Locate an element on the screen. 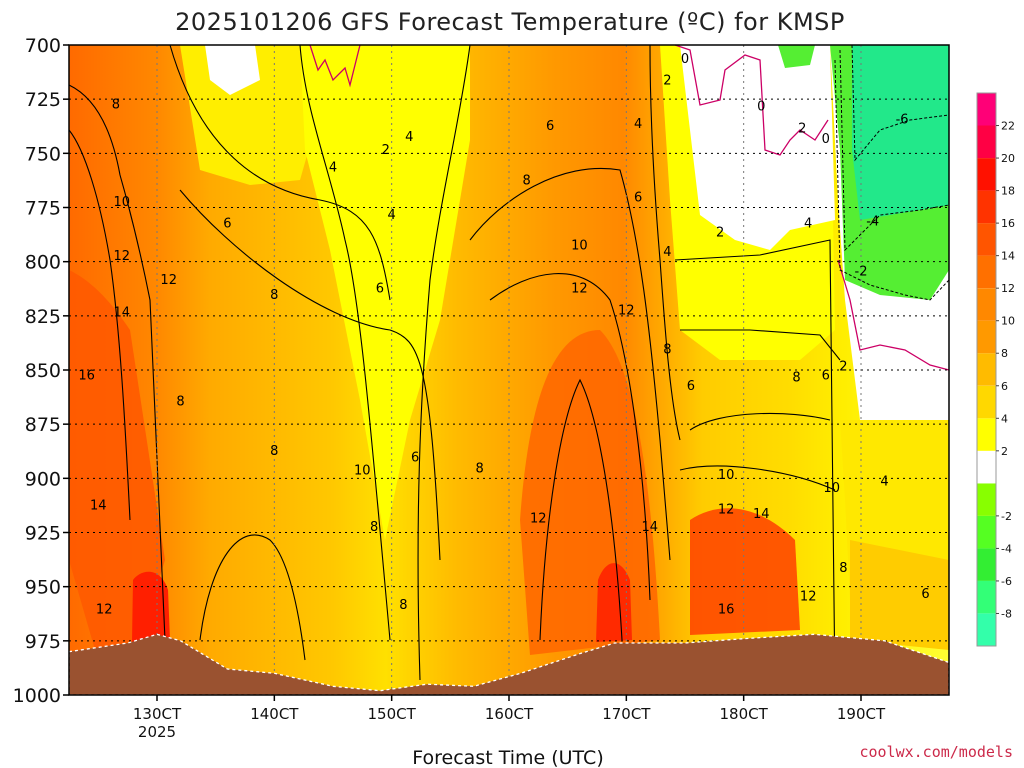  negative-contour-lines is located at coordinates (892, 172).